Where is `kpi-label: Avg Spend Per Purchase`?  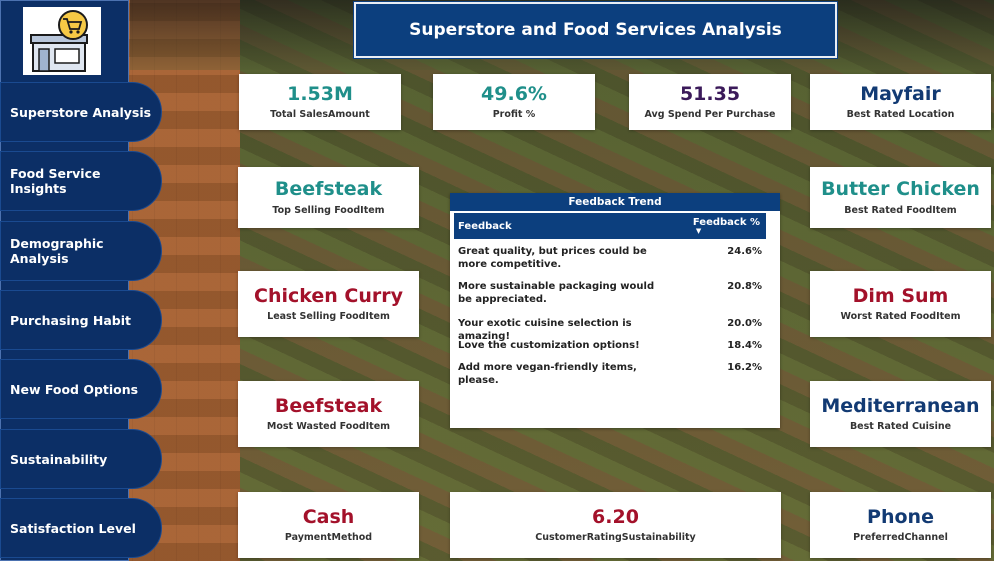
kpi-label: Avg Spend Per Purchase is located at coordinates (710, 115).